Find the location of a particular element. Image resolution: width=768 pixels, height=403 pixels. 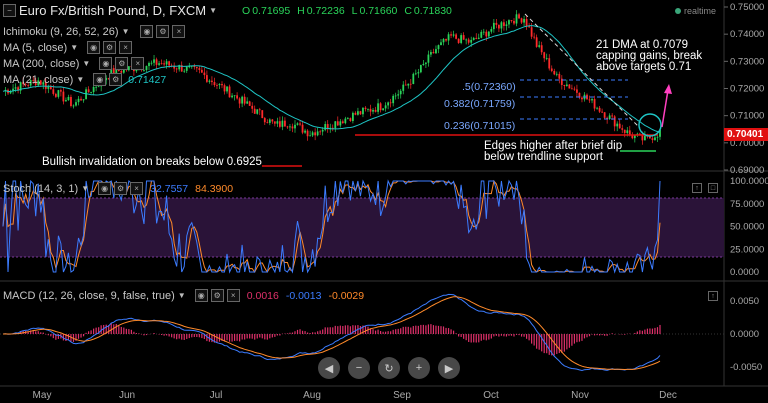

indicator-legend-ichimoku: Ichimoku (9, 26, 52, 26) ▼ ◉ ⚙ × is located at coordinates (94, 31).